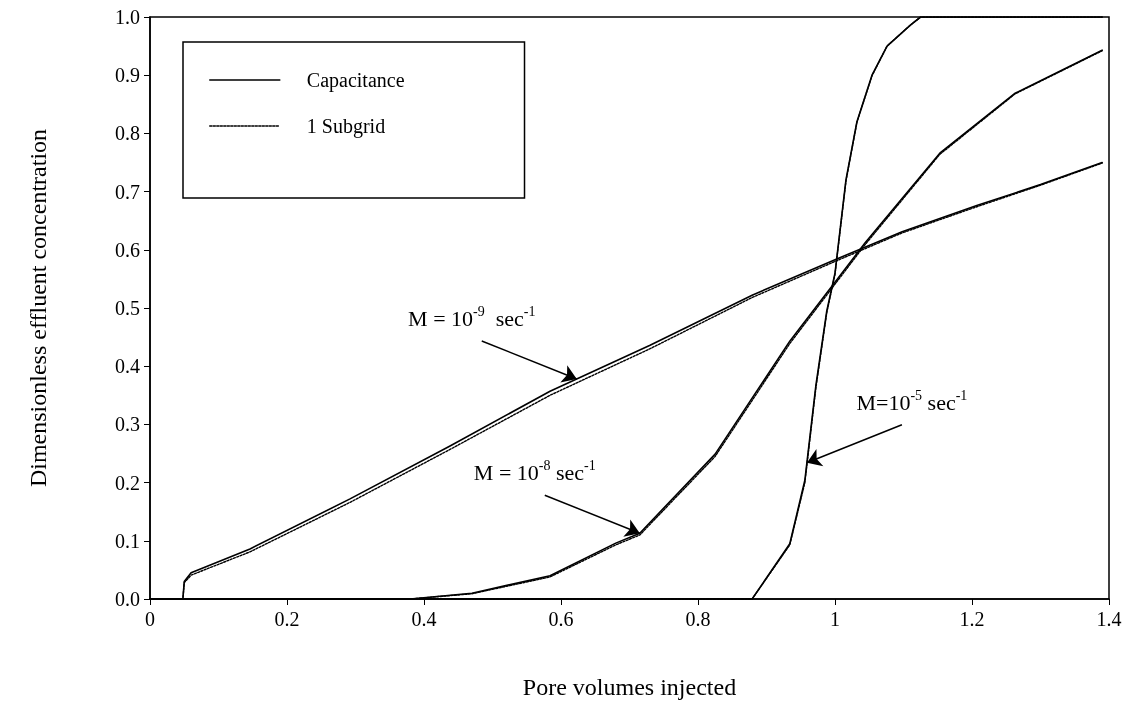 This screenshot has height=723, width=1129. Describe the element at coordinates (287, 619) in the screenshot. I see `x-tick-label: 0.2` at that location.